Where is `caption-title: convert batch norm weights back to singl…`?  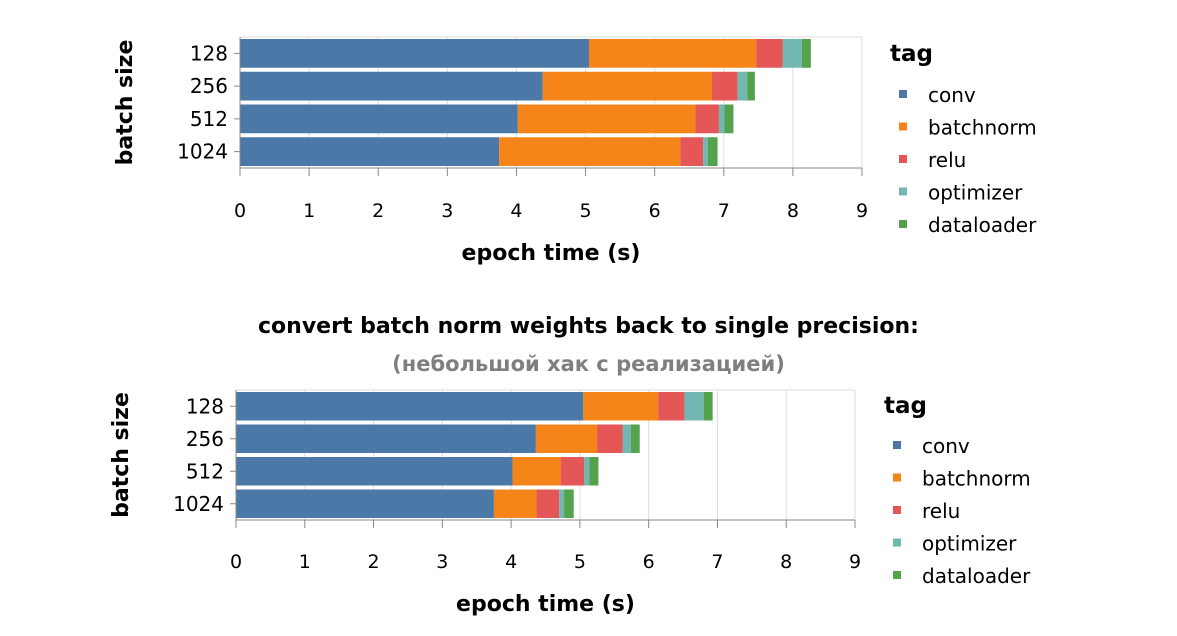 caption-title: convert batch norm weights back to singl… is located at coordinates (588, 326).